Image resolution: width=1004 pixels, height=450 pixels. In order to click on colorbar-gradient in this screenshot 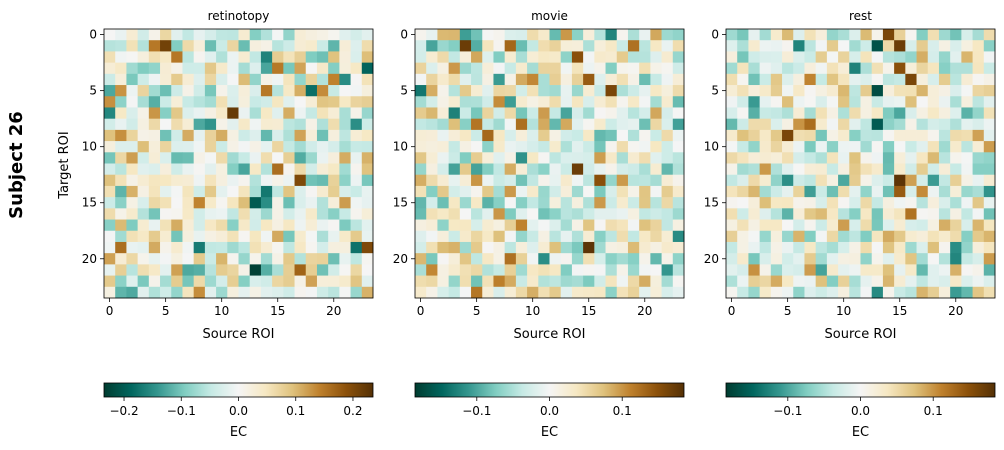, I will do `click(238, 390)`.